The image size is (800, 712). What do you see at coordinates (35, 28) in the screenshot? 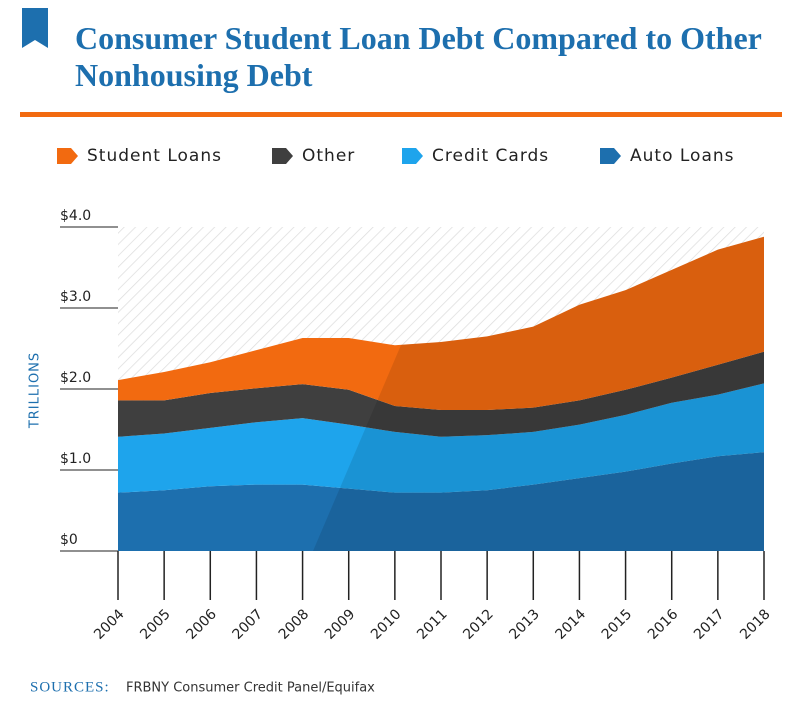
I see `bookmark-icon` at bounding box center [35, 28].